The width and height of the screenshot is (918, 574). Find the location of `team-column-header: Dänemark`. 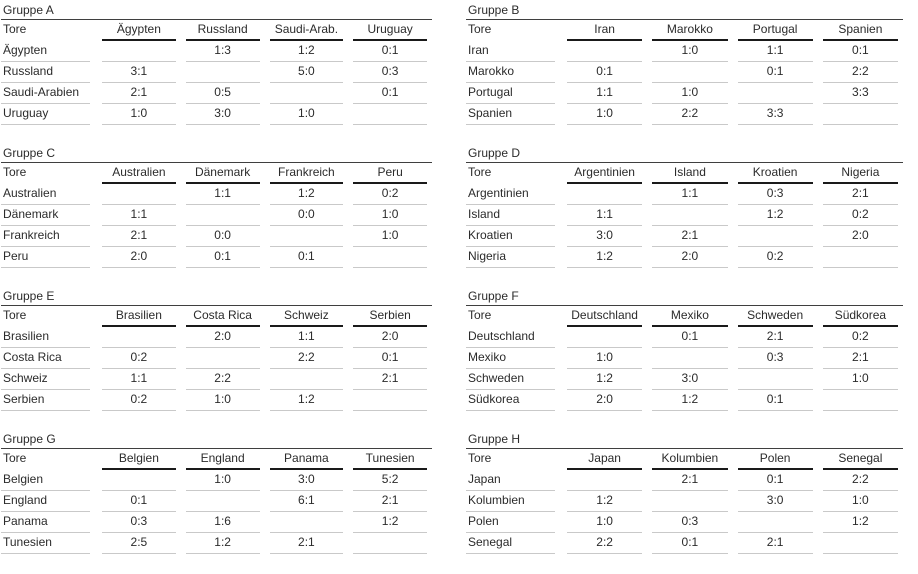

team-column-header: Dänemark is located at coordinates (222, 173).